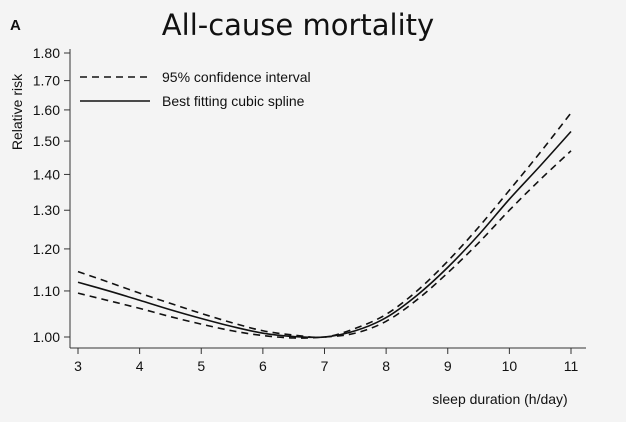 This screenshot has height=422, width=626. What do you see at coordinates (263, 366) in the screenshot?
I see `x-tick-label: 6` at bounding box center [263, 366].